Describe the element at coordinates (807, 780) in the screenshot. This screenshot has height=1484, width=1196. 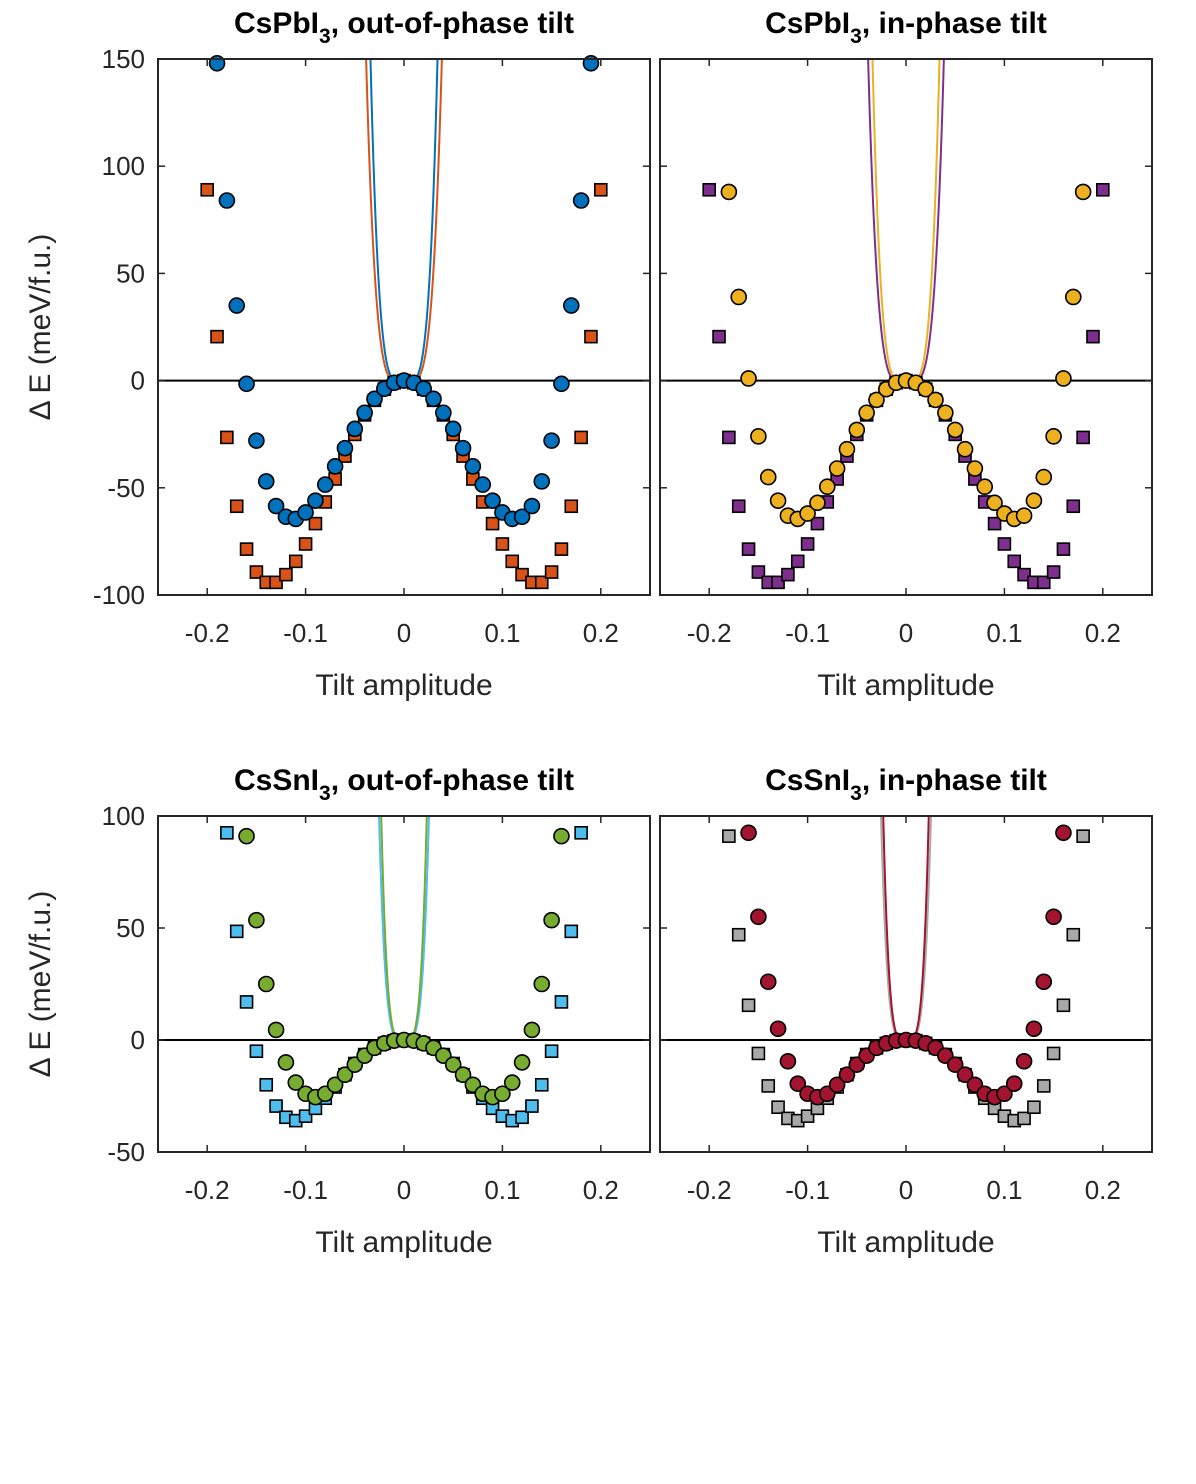
I see `title-main: CsSnI` at that location.